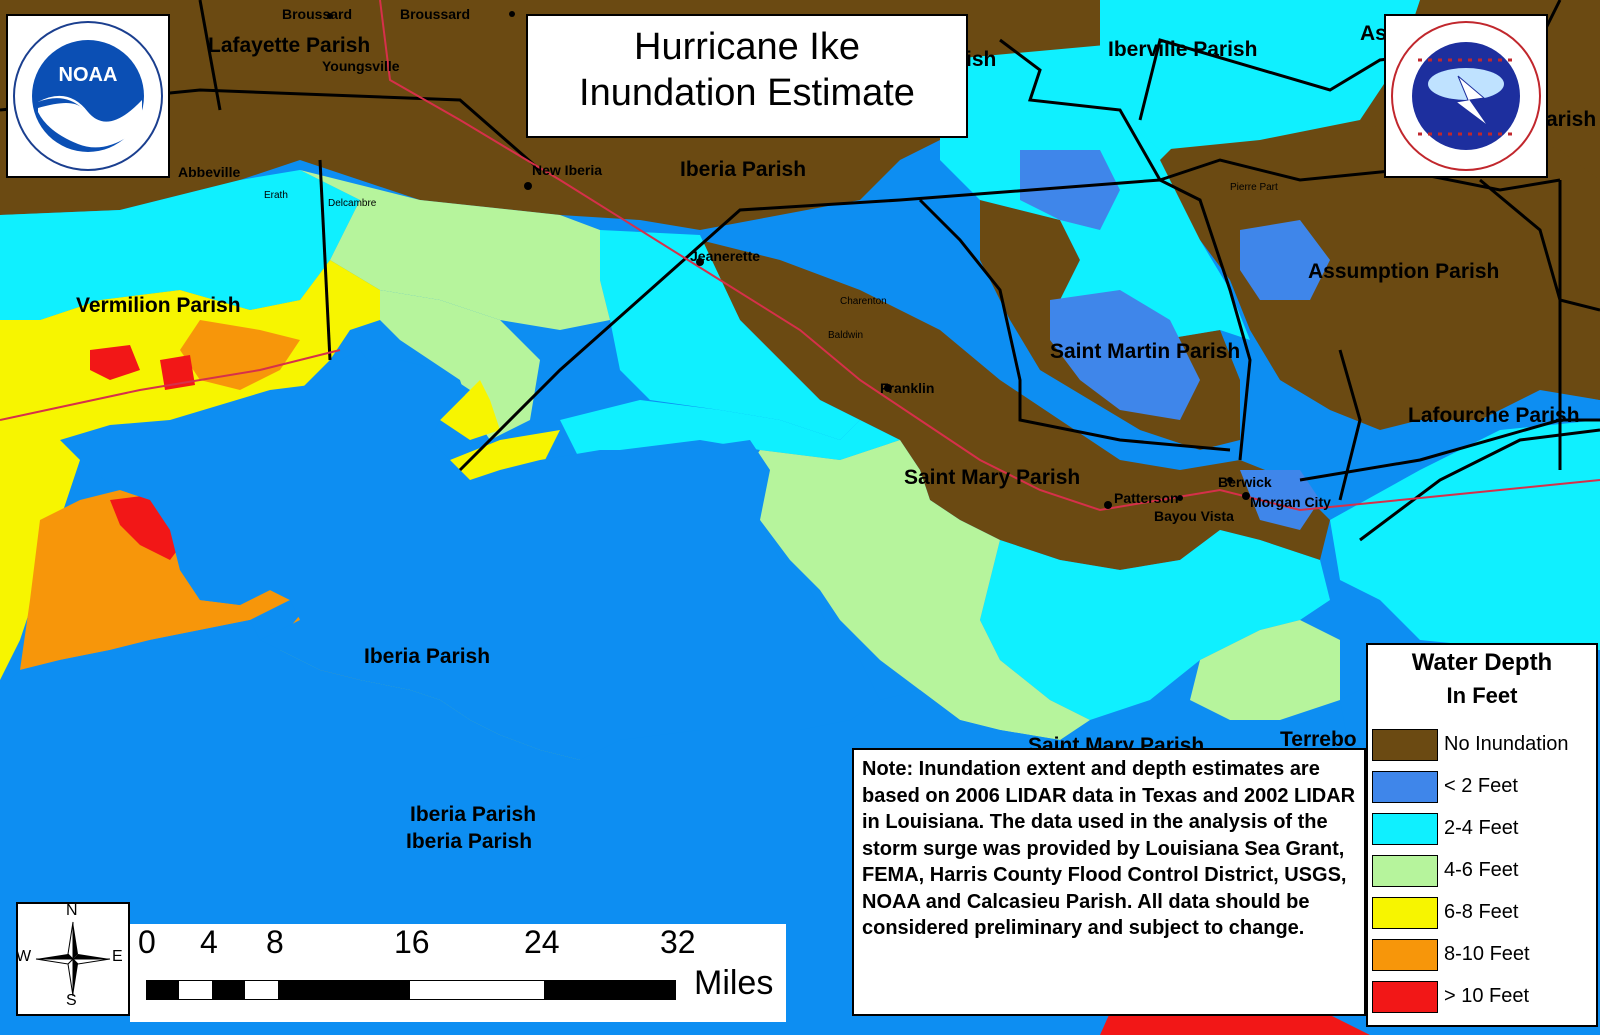 This screenshot has height=1035, width=1600. What do you see at coordinates (1183, 49) in the screenshot?
I see `label-iberville-parish: Iberville Parish` at bounding box center [1183, 49].